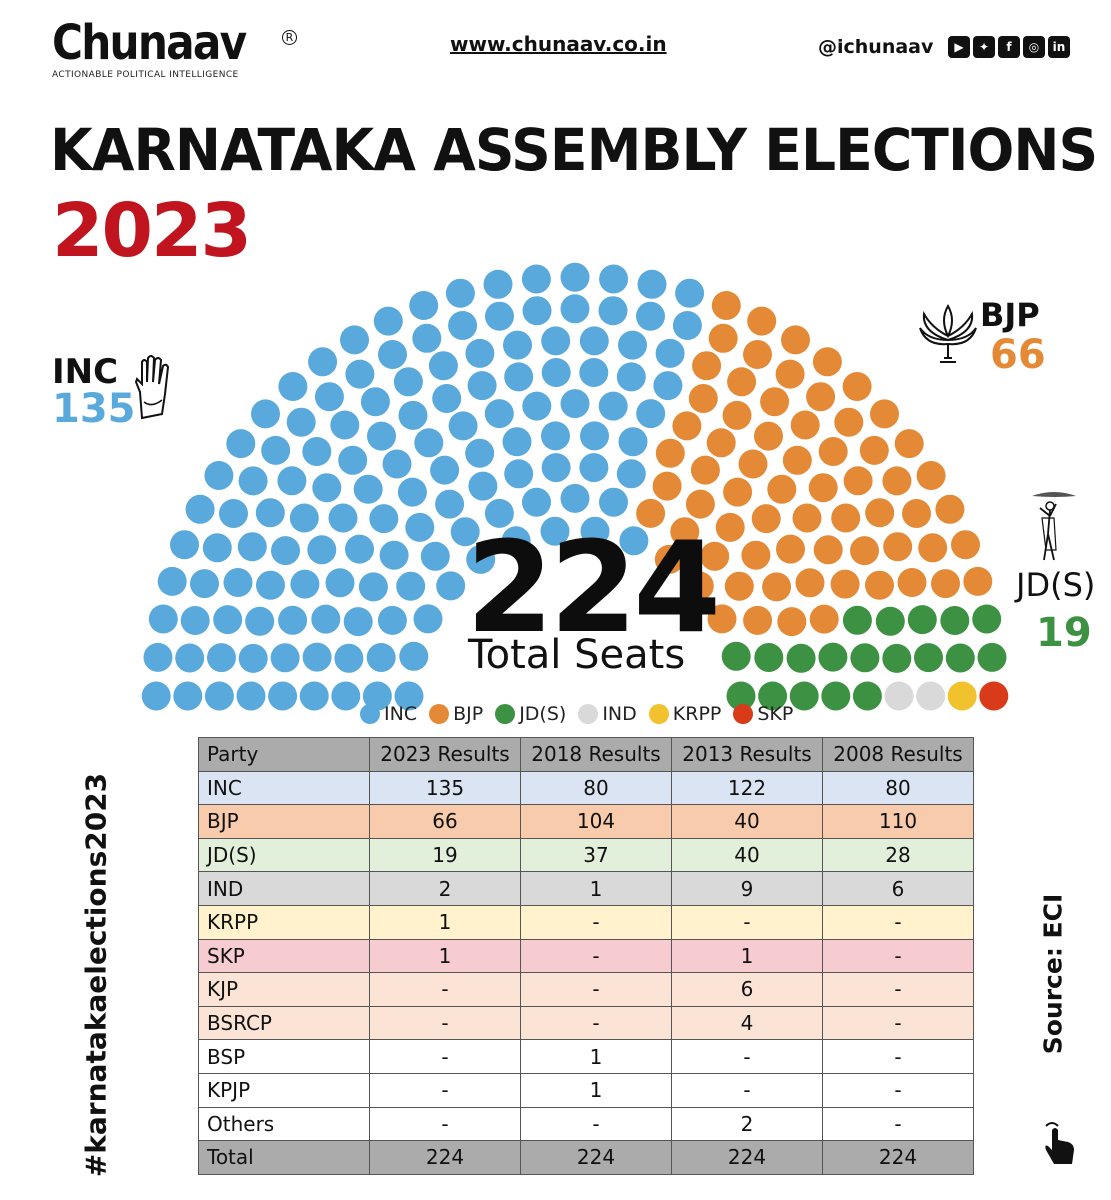 This screenshot has width=1111, height=1200. I want to click on seat-dot-ind, so click(931, 696).